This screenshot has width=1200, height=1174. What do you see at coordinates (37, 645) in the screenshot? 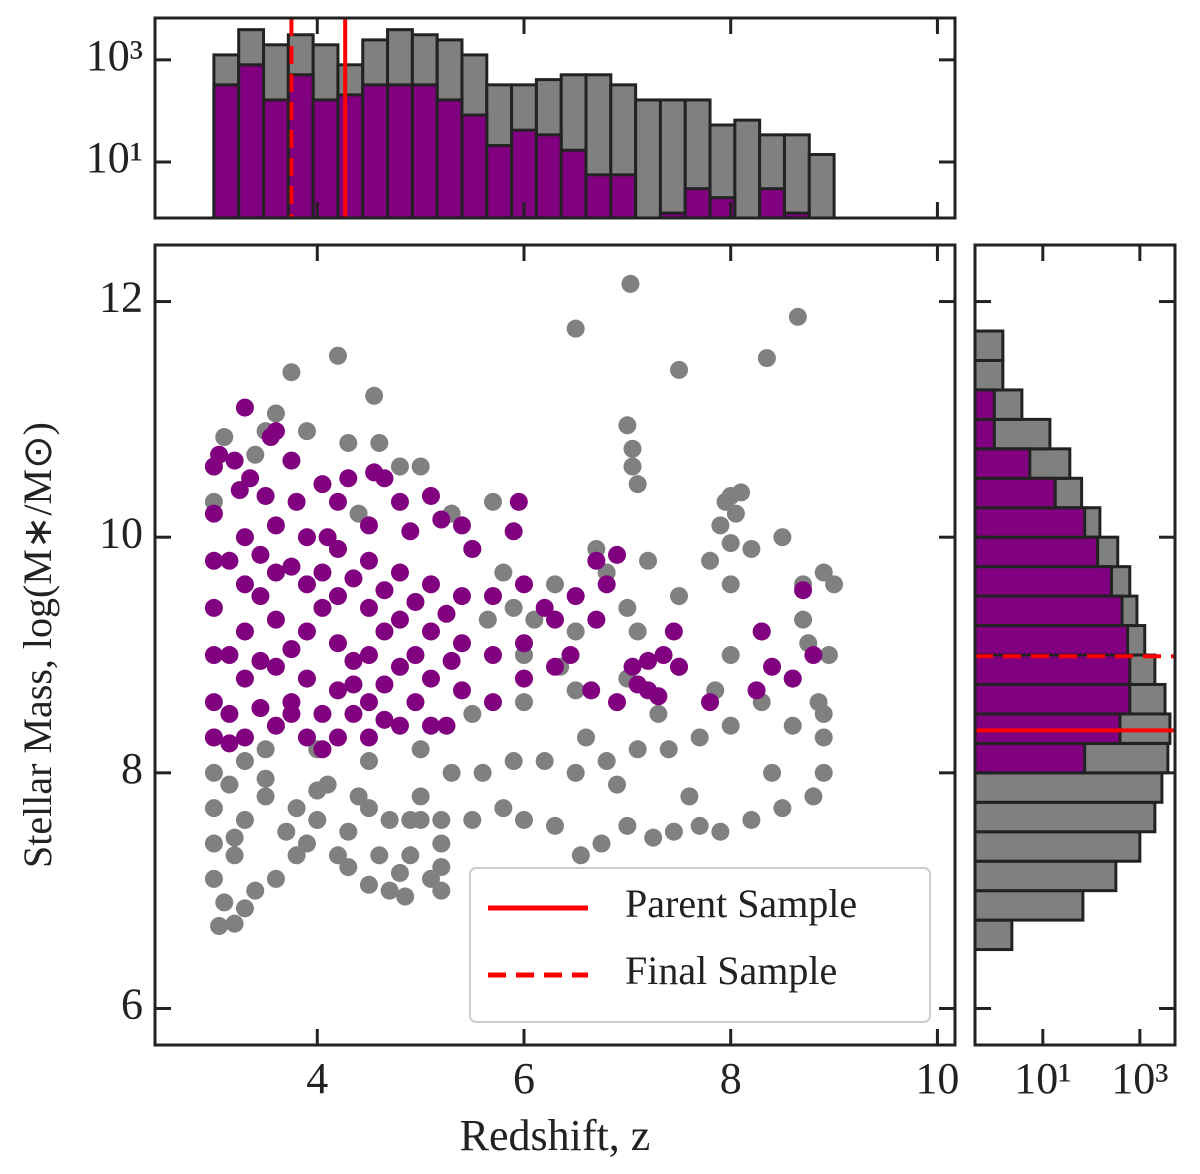
I see `y-axis-label: Stellar Mass, log(M∗/M⊙)` at bounding box center [37, 645].